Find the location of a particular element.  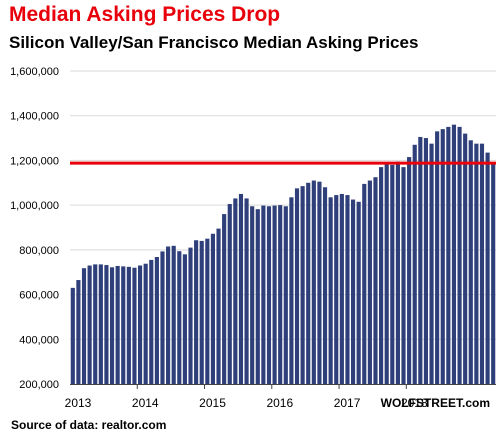

x-axis-labels: 2013 2014 2015 2016 2017 2018 is located at coordinates (246, 403).